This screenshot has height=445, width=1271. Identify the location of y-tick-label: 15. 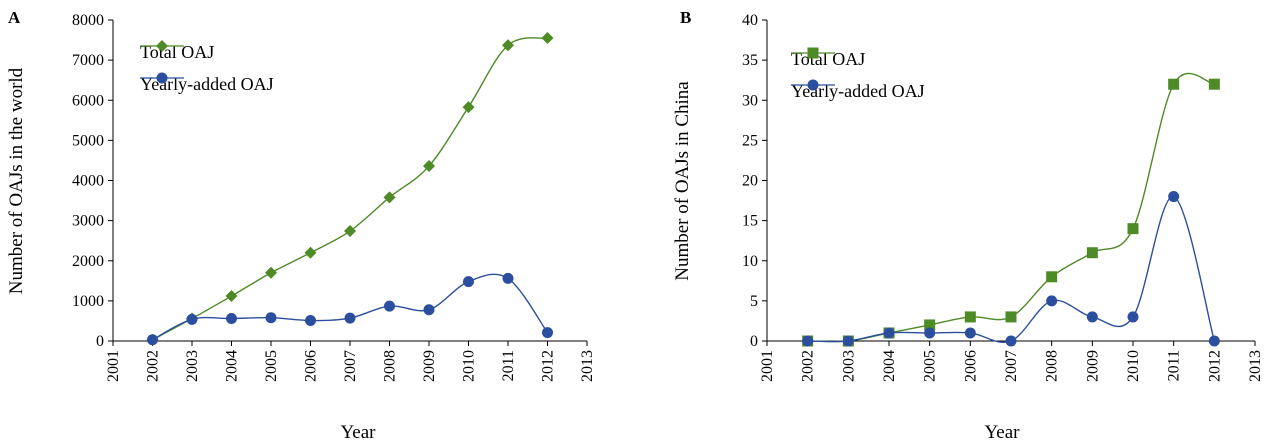
(750, 221).